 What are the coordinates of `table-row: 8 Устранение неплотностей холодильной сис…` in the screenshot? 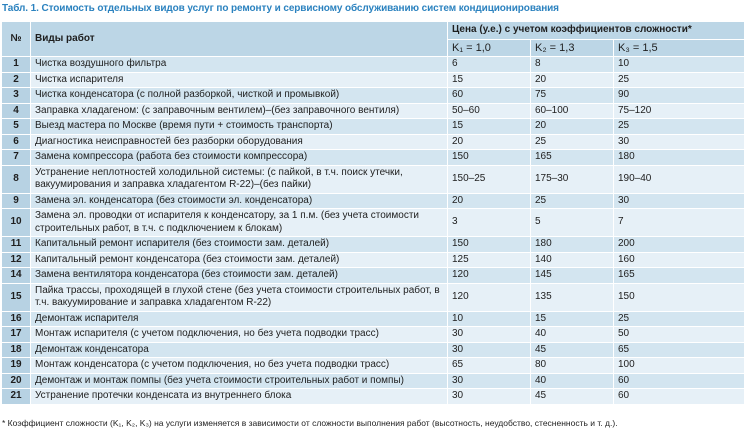 It's located at (373, 179).